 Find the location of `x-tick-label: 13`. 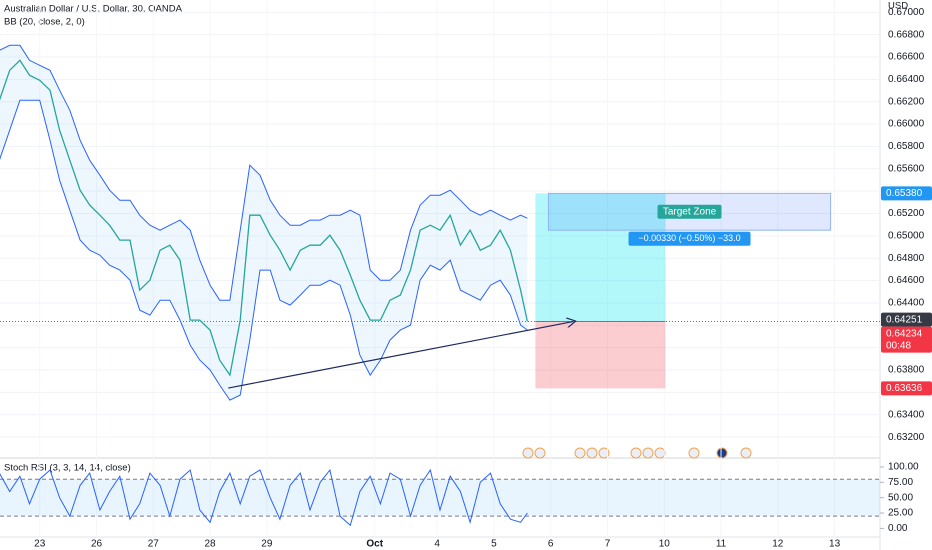

x-tick-label: 13 is located at coordinates (835, 544).